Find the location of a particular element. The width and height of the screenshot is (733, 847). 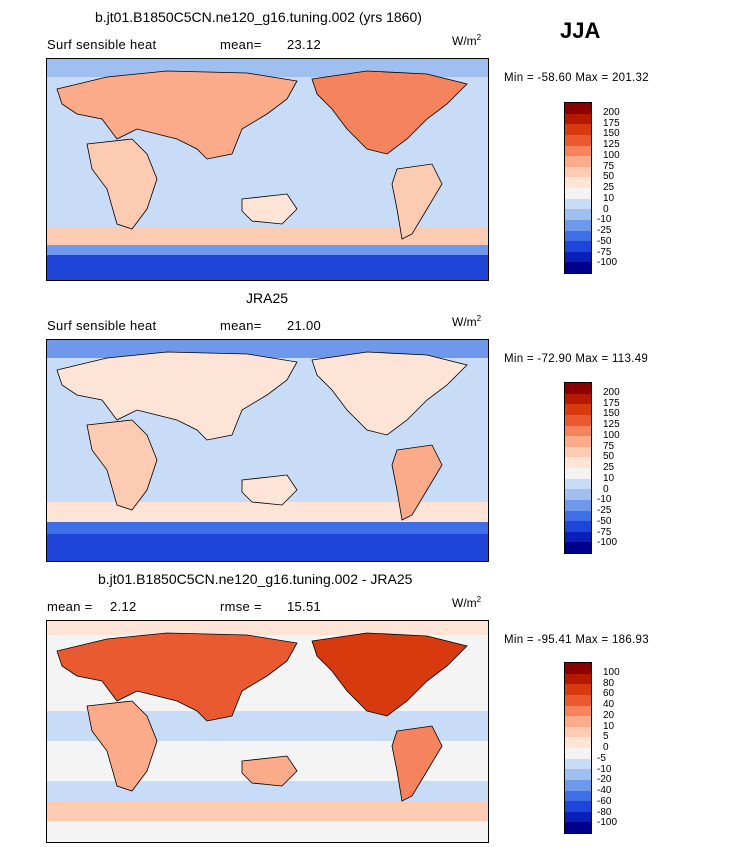

colorbar-obs: 200 175 150 125 100 75 50 25 10 0 -10 -25 -50 -75 -100 is located at coordinates (614, 468).